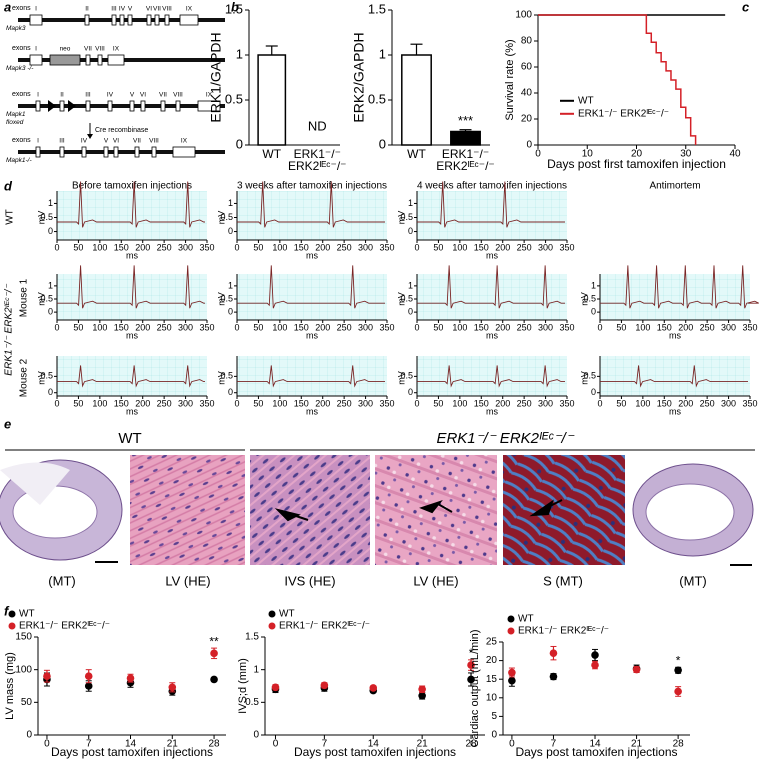 This screenshot has height=760, width=759. What do you see at coordinates (527, 119) in the screenshot?
I see `y-tick-label: 20` at bounding box center [527, 119].